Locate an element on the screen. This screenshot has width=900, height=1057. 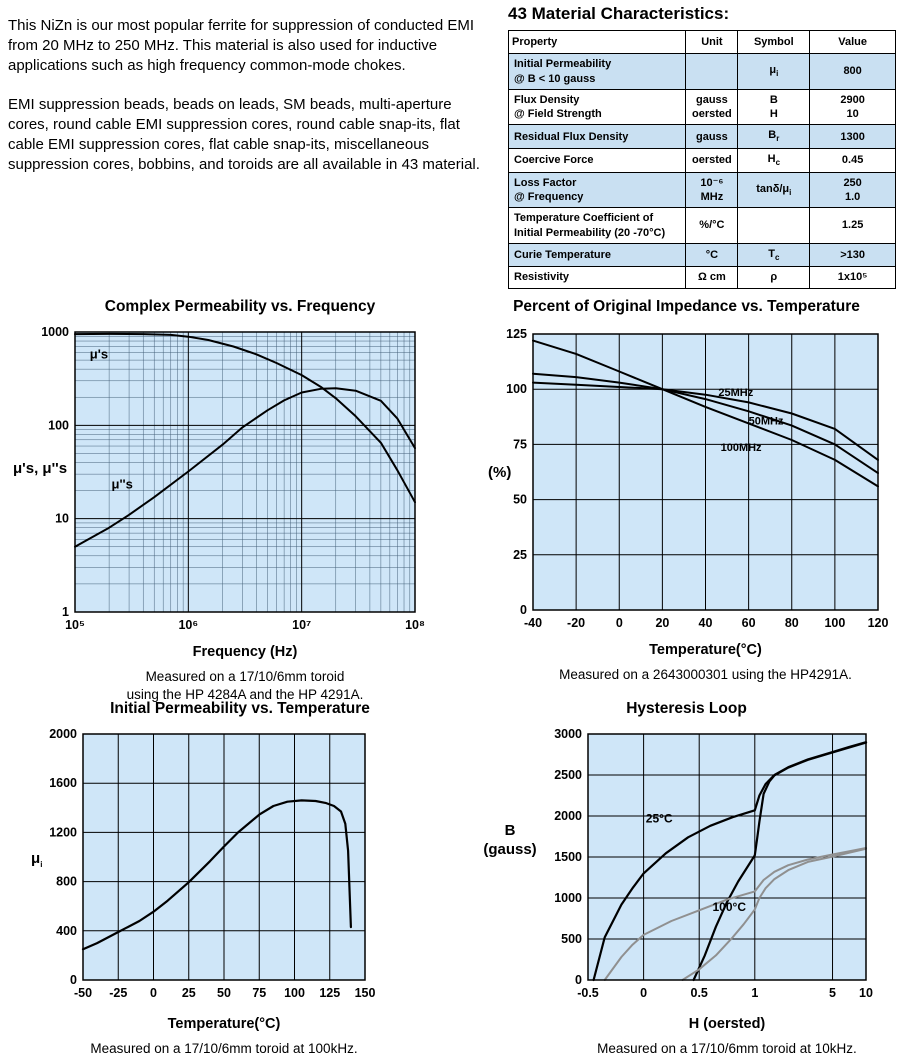
column-header-value: Value is located at coordinates (852, 42).